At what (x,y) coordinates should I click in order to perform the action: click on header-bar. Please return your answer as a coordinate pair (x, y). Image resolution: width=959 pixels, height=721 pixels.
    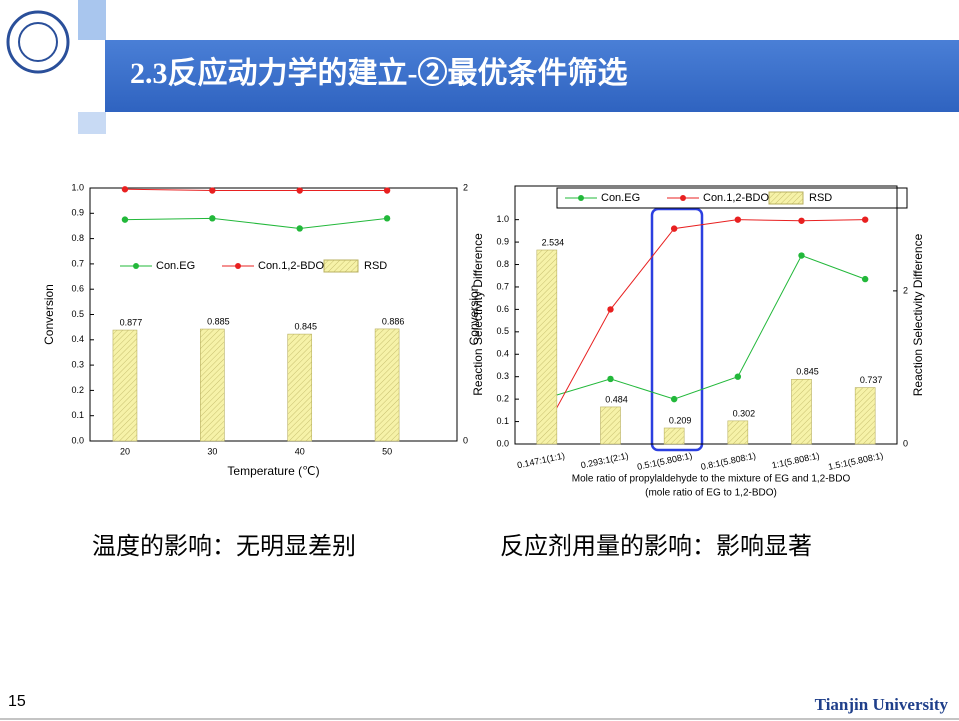
    Looking at the image, I should click on (532, 76).